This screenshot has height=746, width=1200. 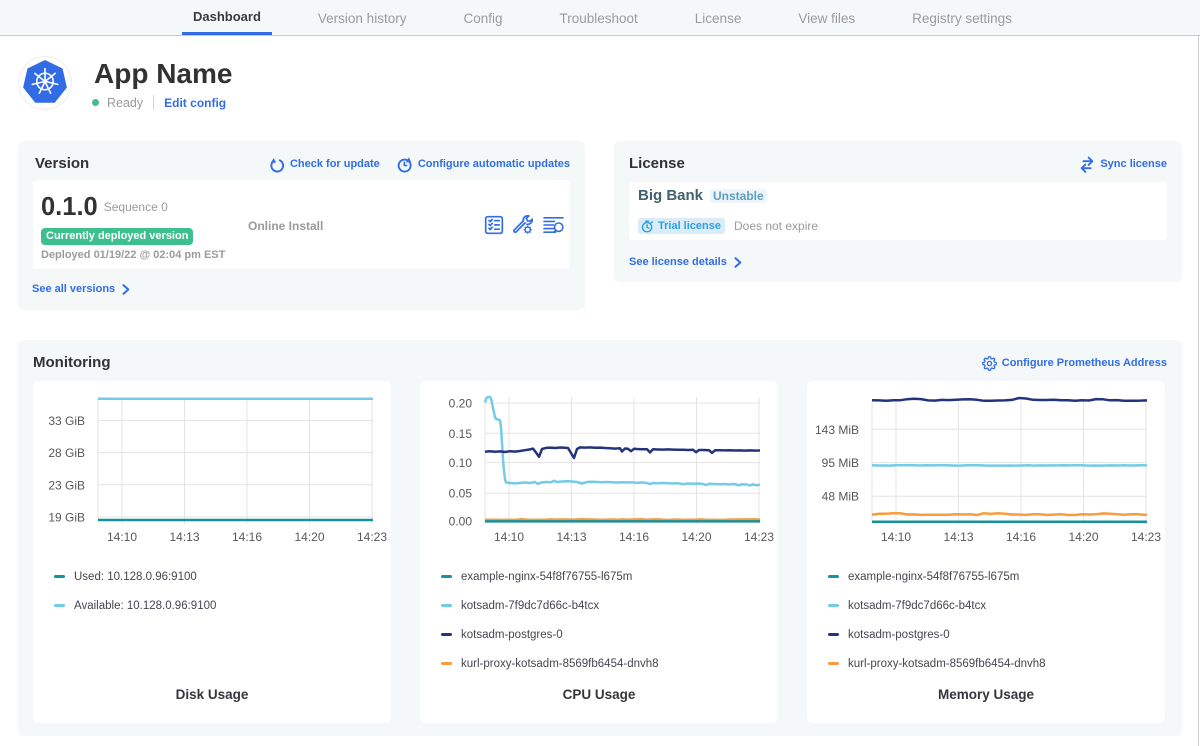 I want to click on svg-text: 0.05, so click(x=461, y=494).